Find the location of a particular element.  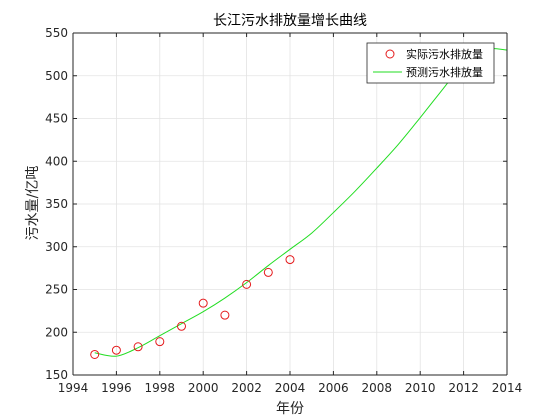

legend: 实际污水排放量 预测污水排放量 is located at coordinates (430, 63).